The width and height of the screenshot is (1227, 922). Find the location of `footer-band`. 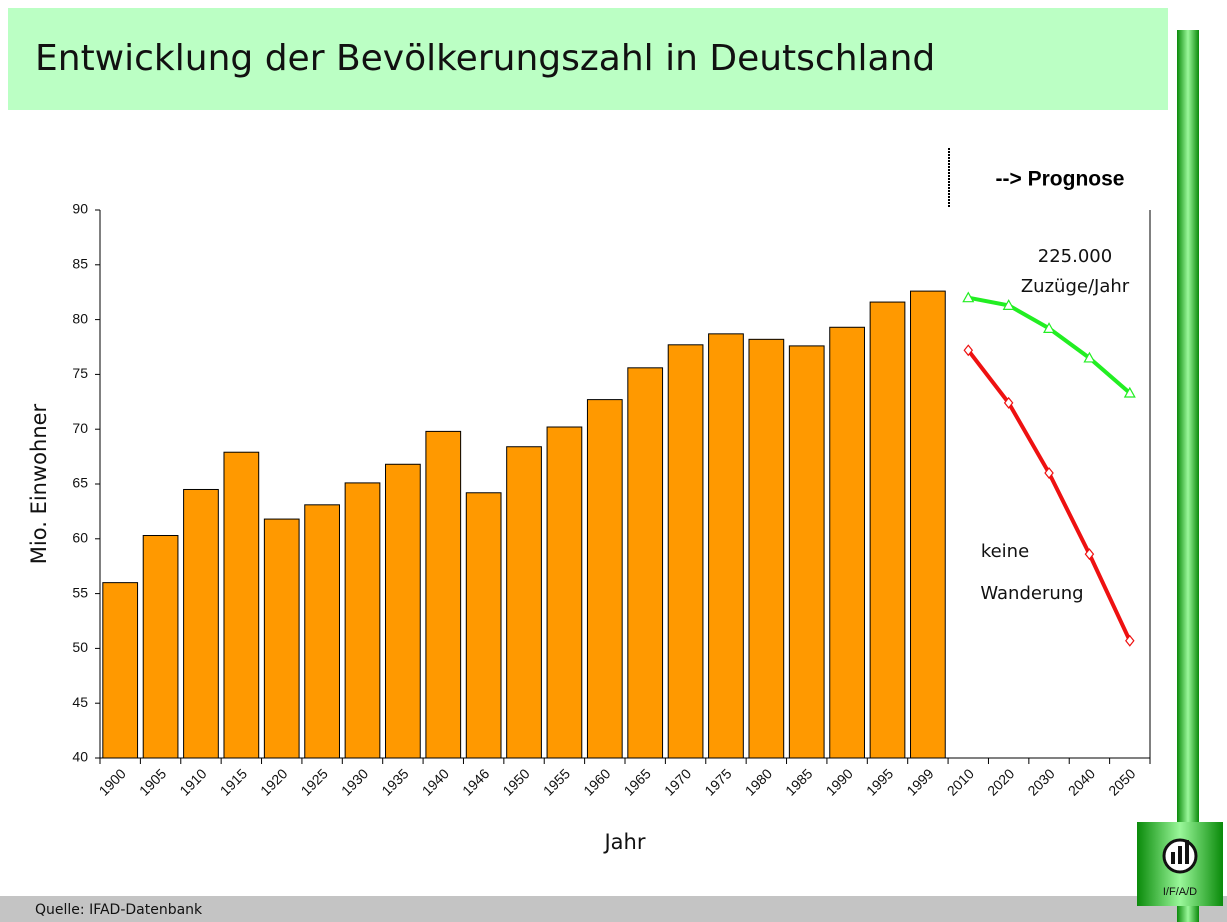

footer-band is located at coordinates (613, 909).